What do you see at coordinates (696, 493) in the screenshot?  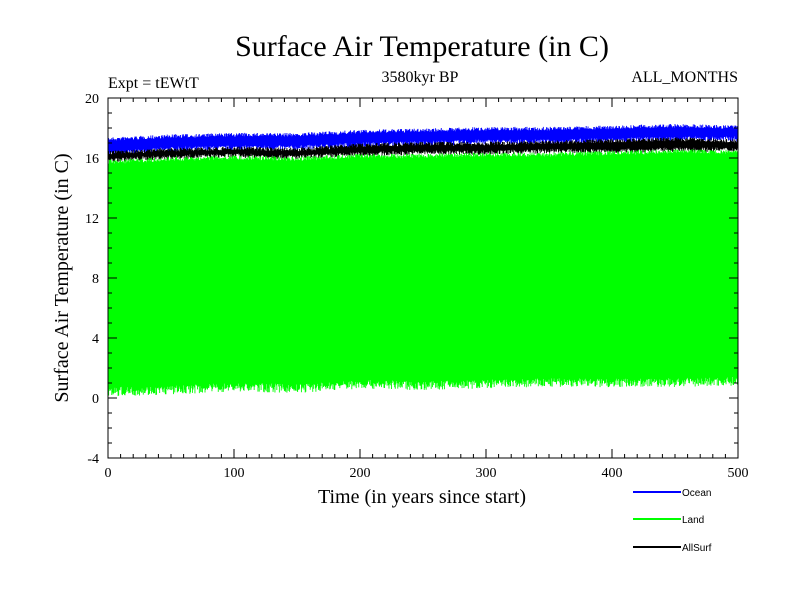 I see `legend-label-ocean: Ocean` at bounding box center [696, 493].